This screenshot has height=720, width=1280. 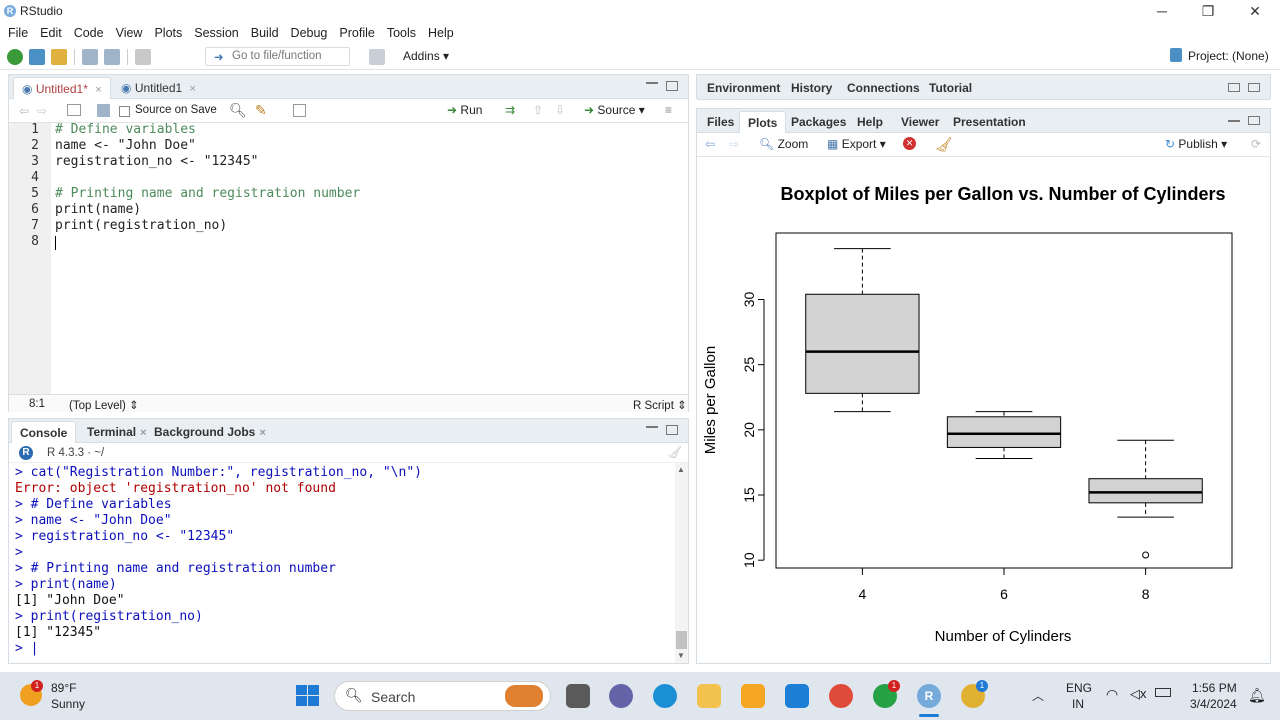 I want to click on rstudio-taskbar-icon: R, so click(x=929, y=696).